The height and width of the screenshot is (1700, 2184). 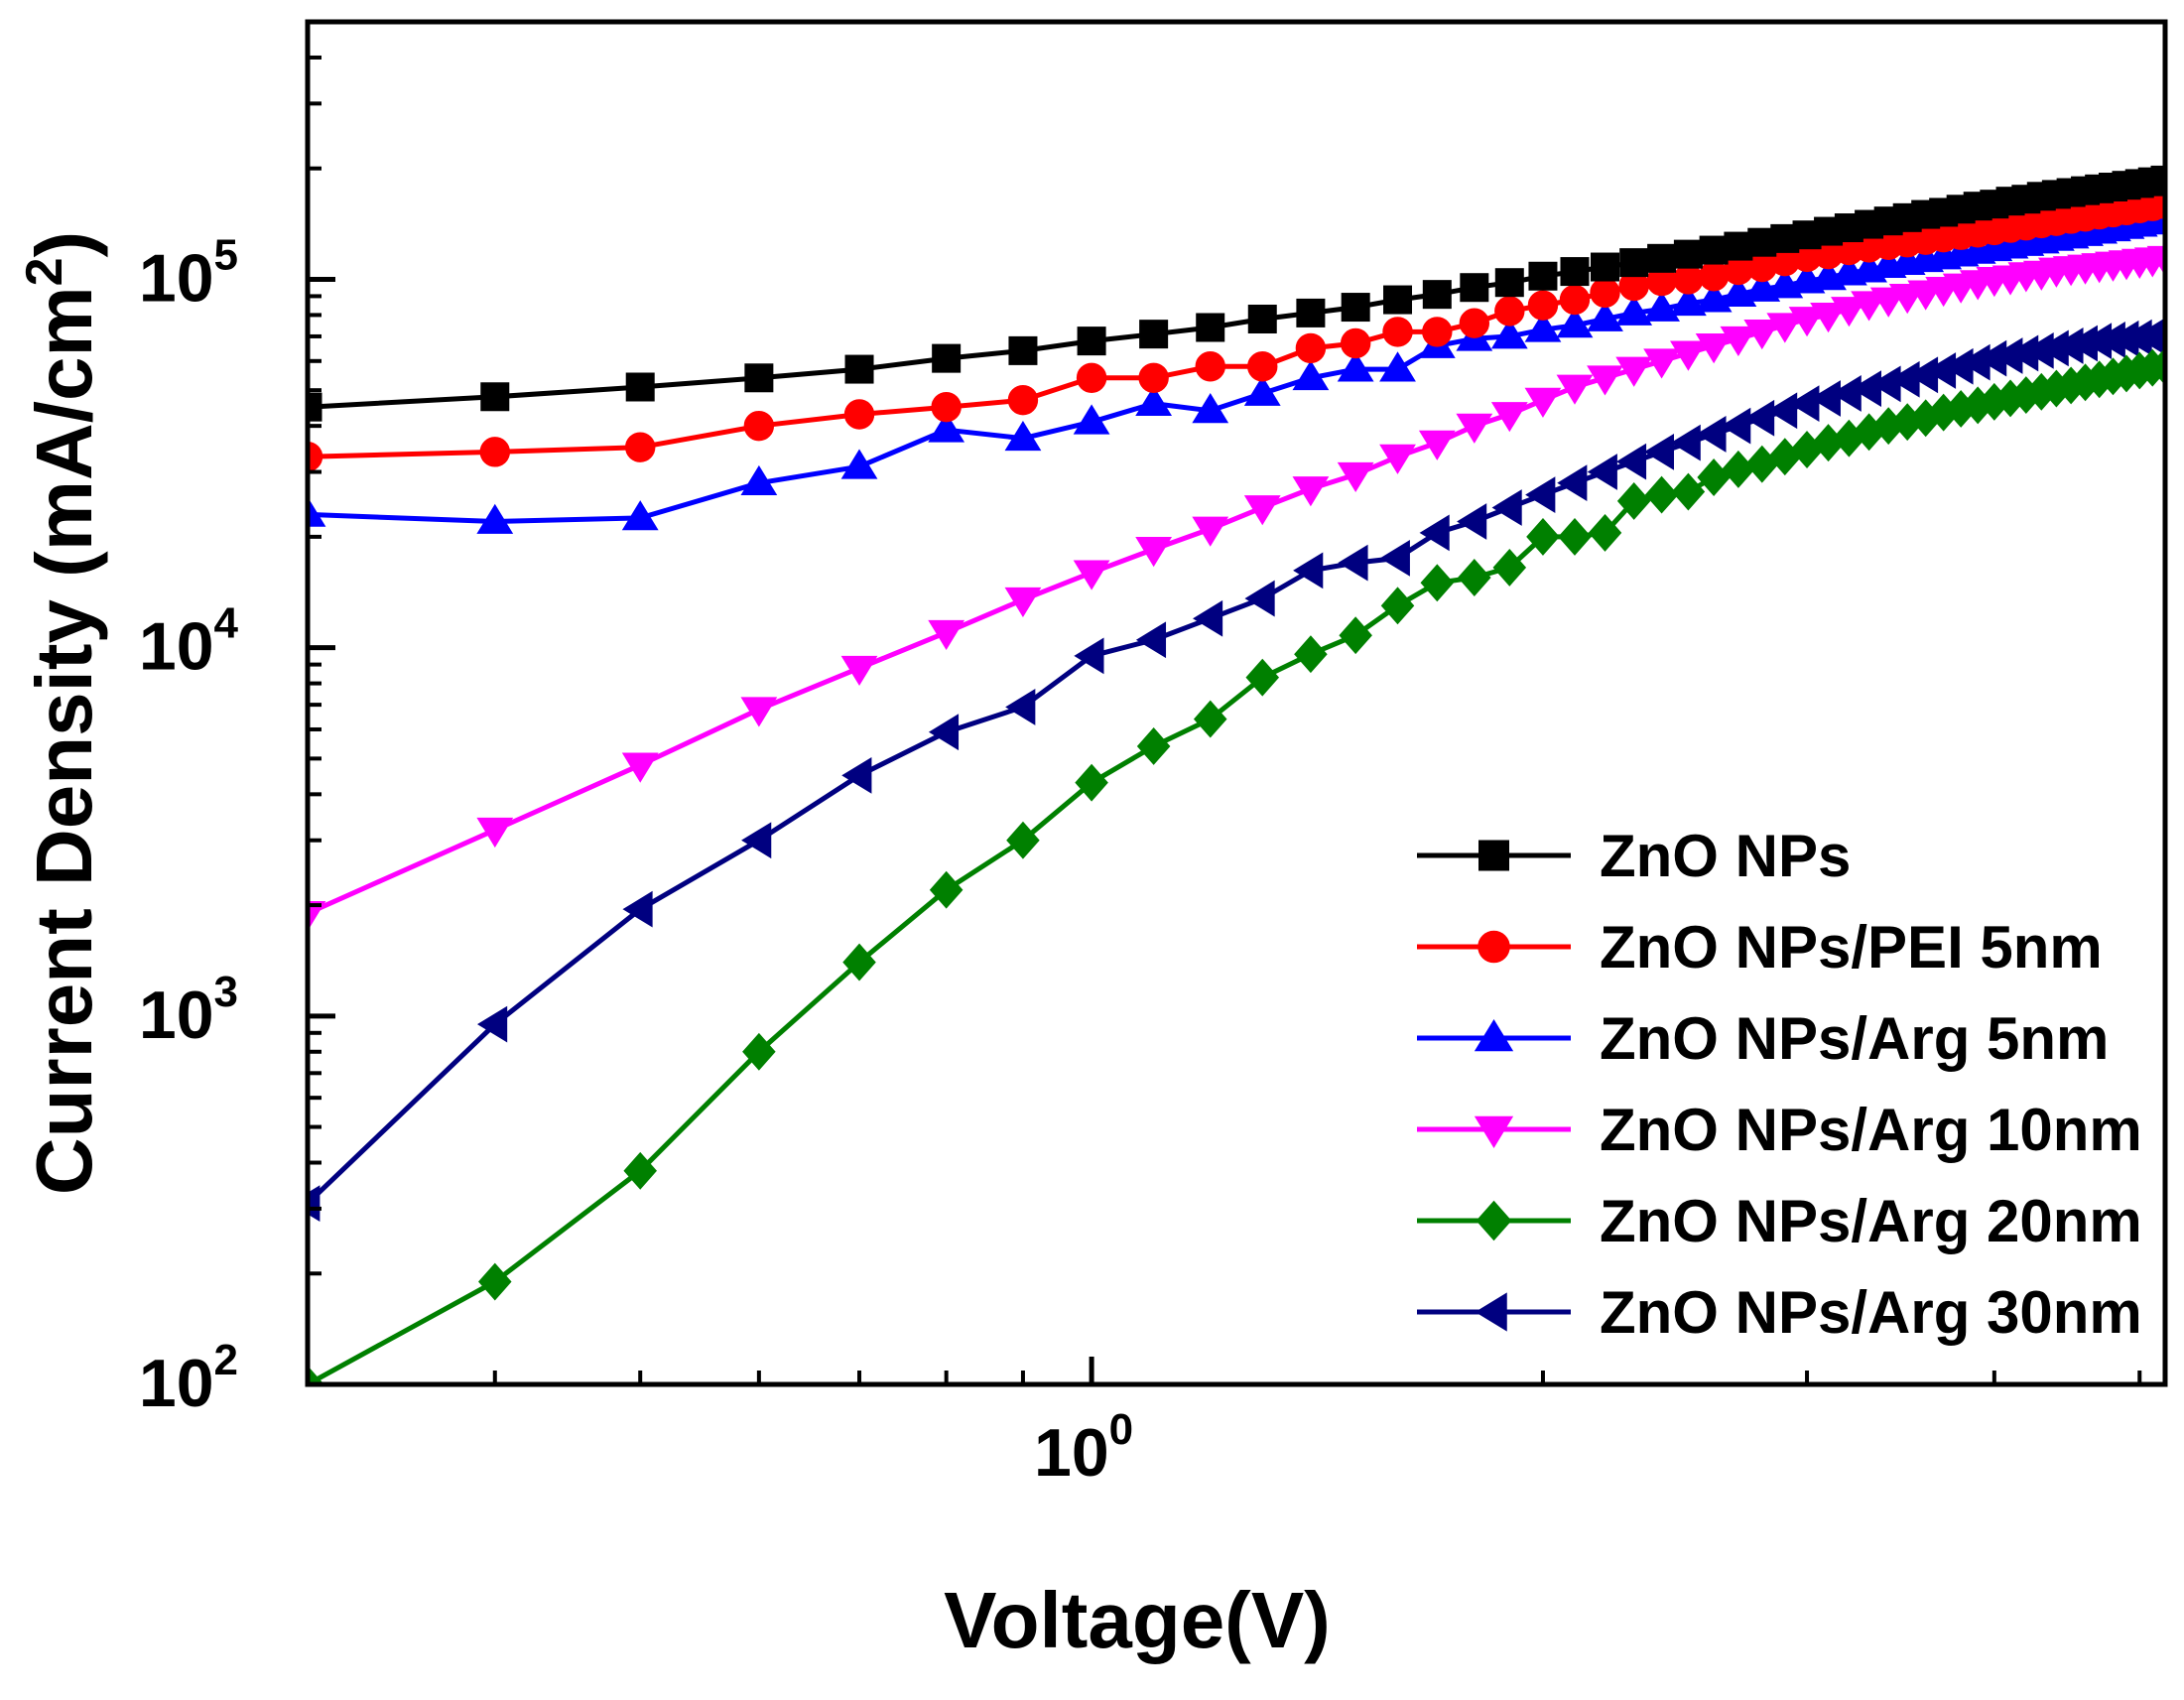 I want to click on legend-item: ZnO NPs/PEI 5nm, so click(x=1760, y=947).